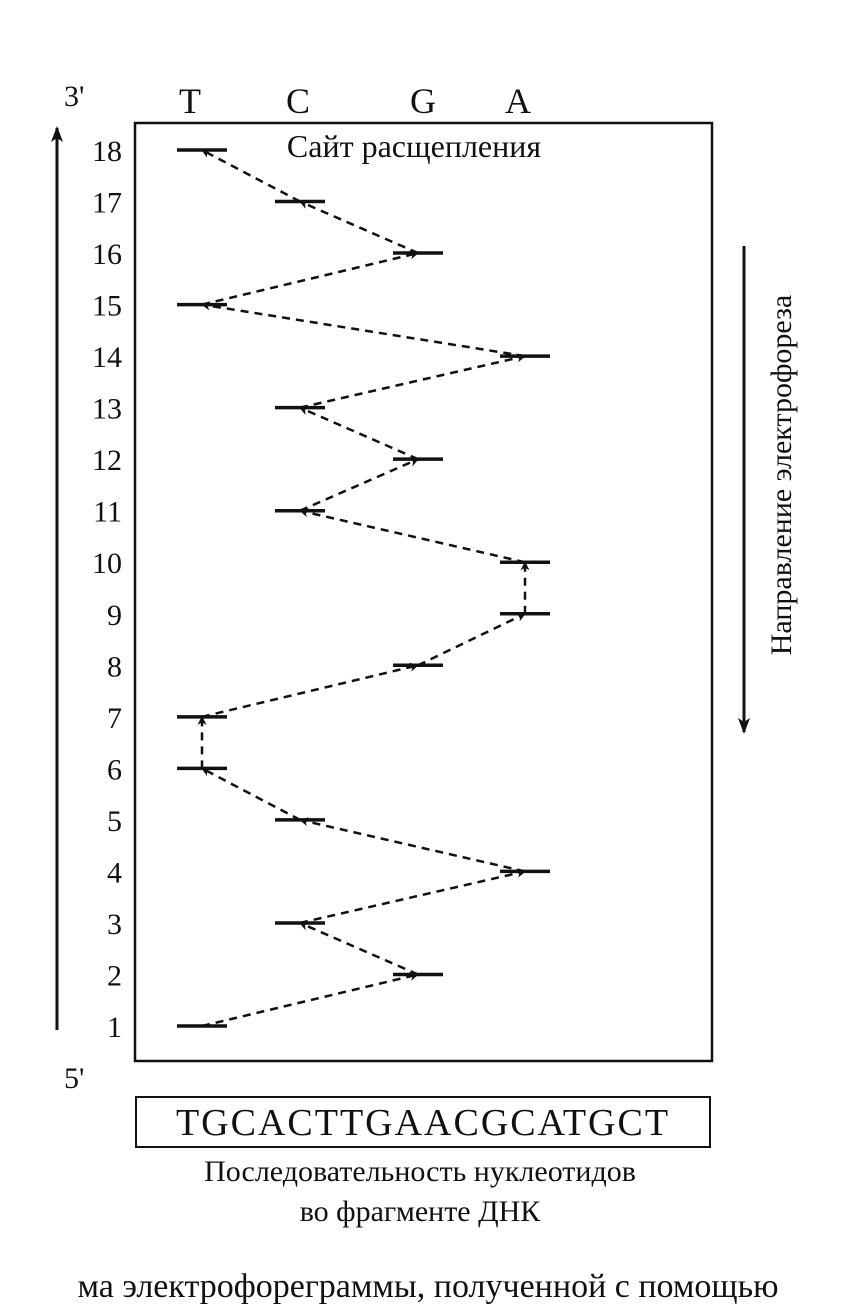 This screenshot has width=856, height=1306. Describe the element at coordinates (107, 357) in the screenshot. I see `position-number-14: 14` at that location.